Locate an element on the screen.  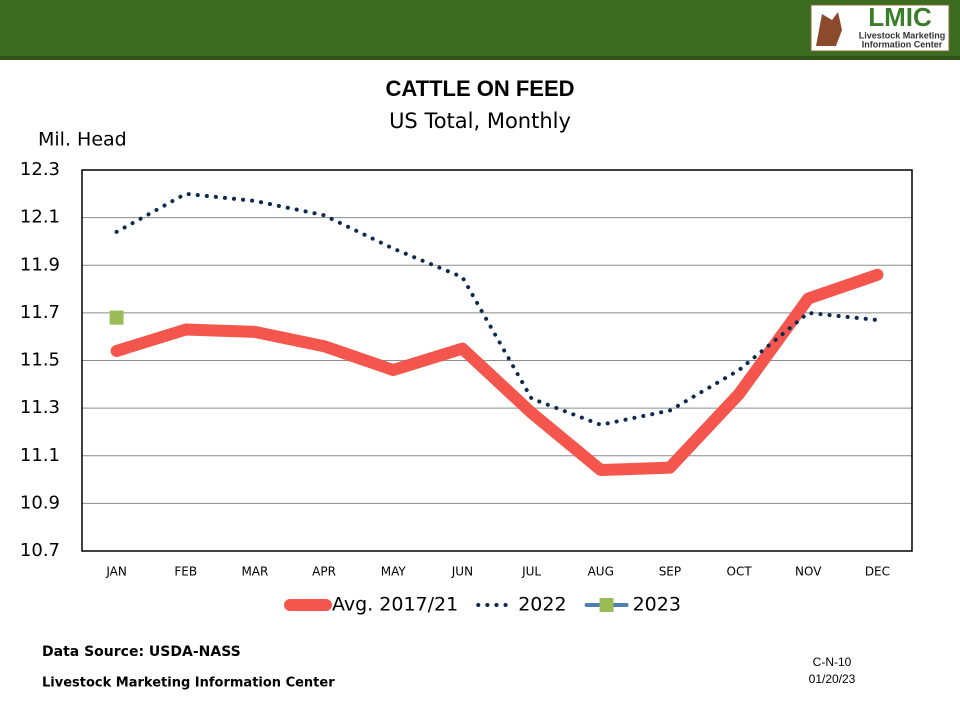
data-source: Data Source: USDA-NASS is located at coordinates (141, 652).